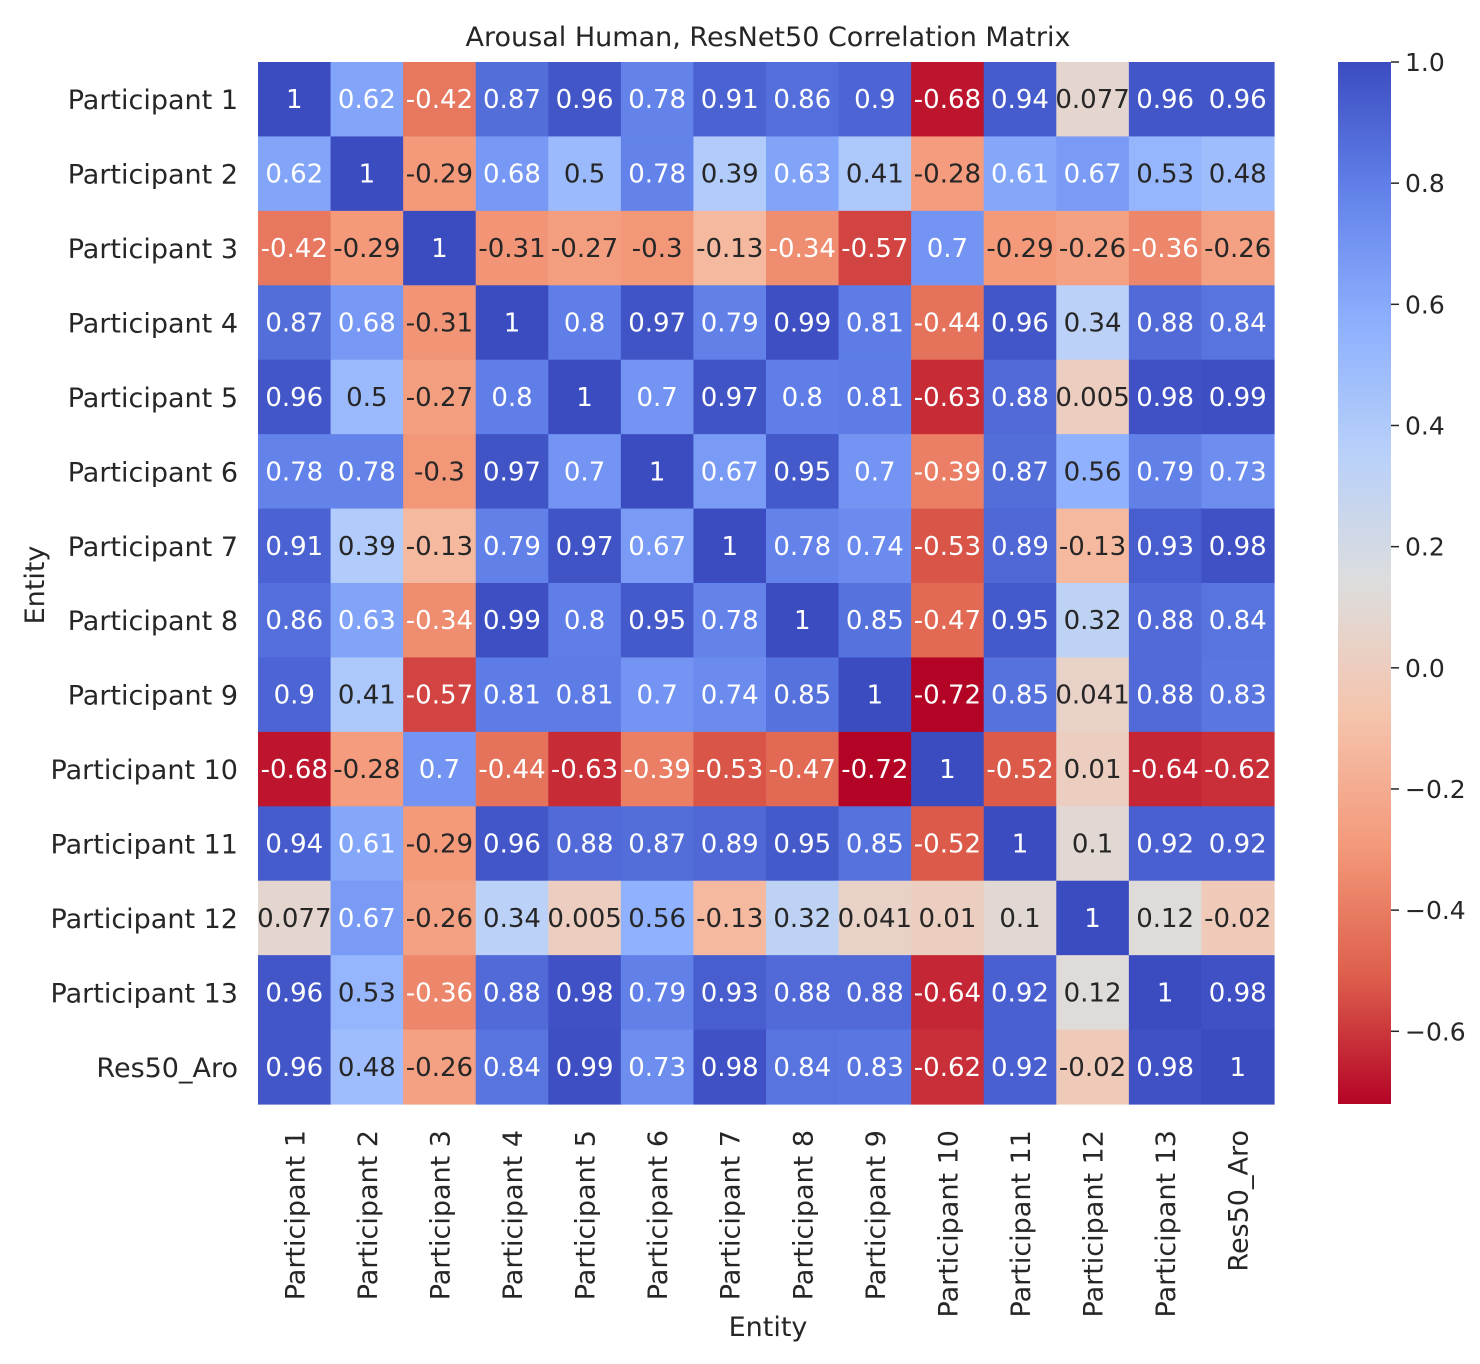 The image size is (1480, 1364). I want to click on heatmap-cell-r4-c4, so click(512, 323).